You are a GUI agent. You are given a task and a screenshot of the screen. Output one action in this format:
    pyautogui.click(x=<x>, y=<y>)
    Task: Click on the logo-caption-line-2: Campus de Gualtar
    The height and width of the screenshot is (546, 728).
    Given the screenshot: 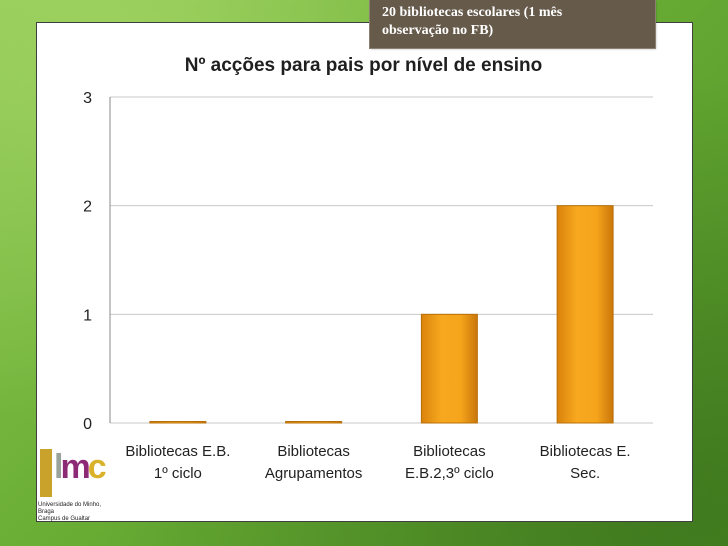 What is the action you would take?
    pyautogui.click(x=64, y=519)
    